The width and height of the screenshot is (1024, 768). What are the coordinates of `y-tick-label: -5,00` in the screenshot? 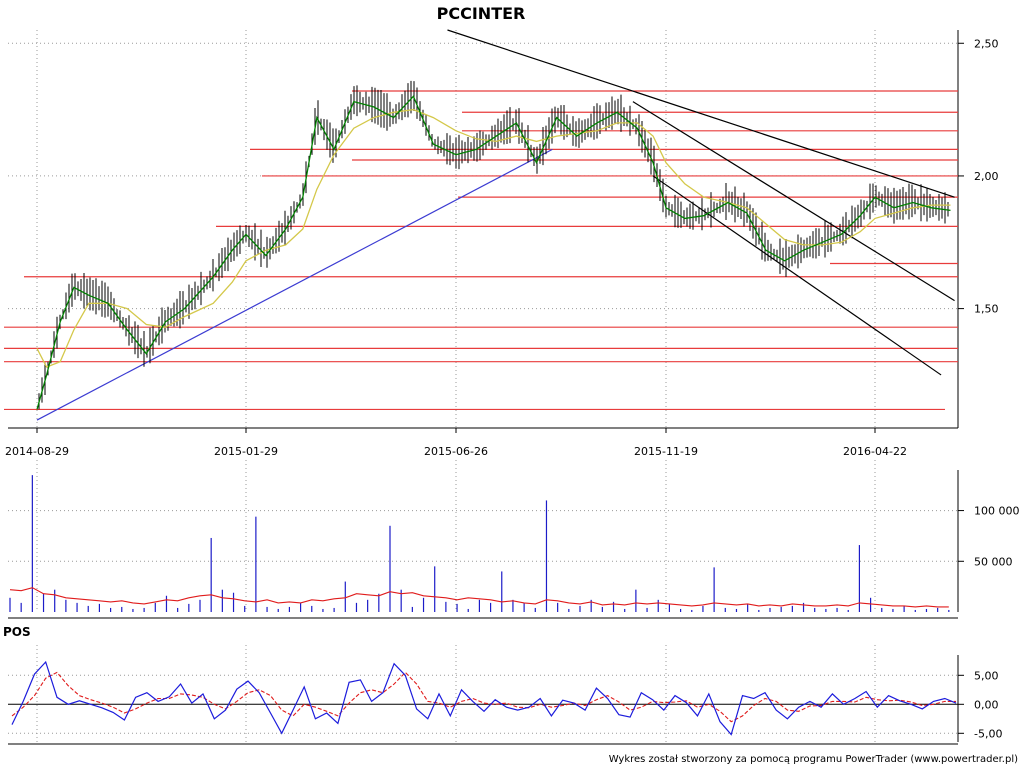 It's located at (988, 733).